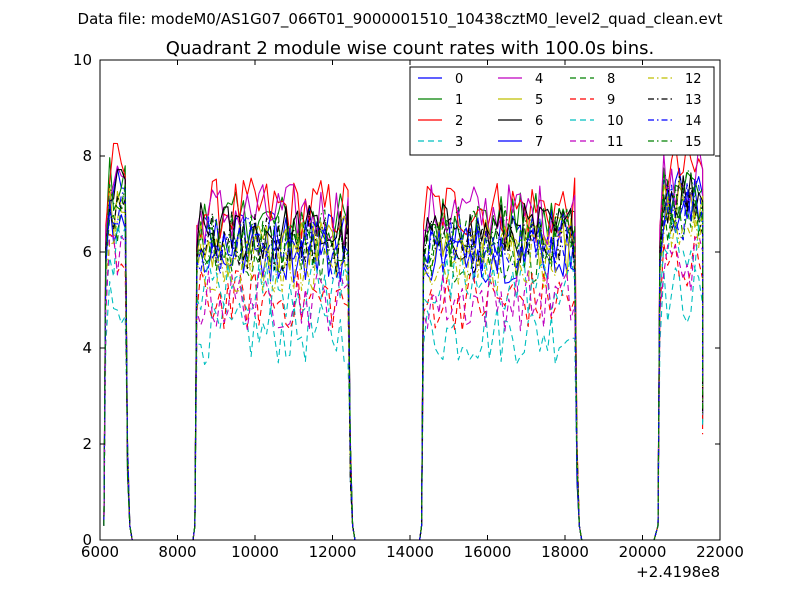  What do you see at coordinates (611, 79) in the screenshot?
I see `legend-label-8: 8` at bounding box center [611, 79].